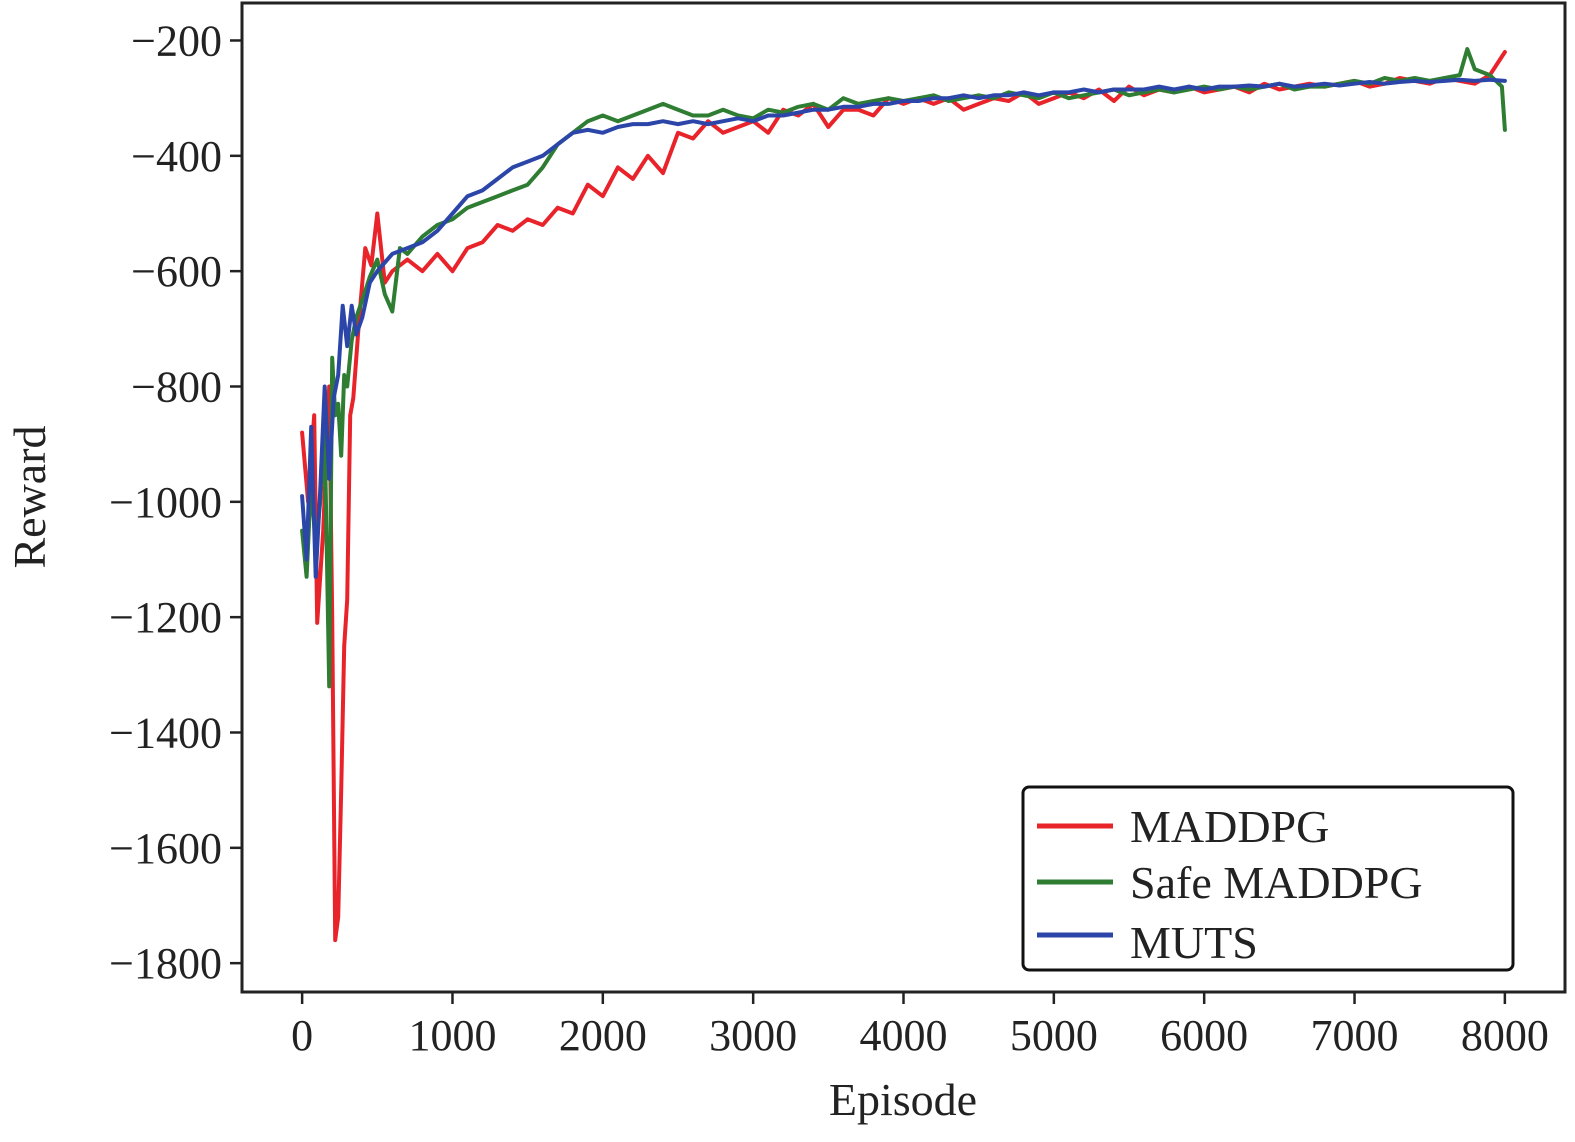  What do you see at coordinates (165, 963) in the screenshot?
I see `y-tick-label: −1800` at bounding box center [165, 963].